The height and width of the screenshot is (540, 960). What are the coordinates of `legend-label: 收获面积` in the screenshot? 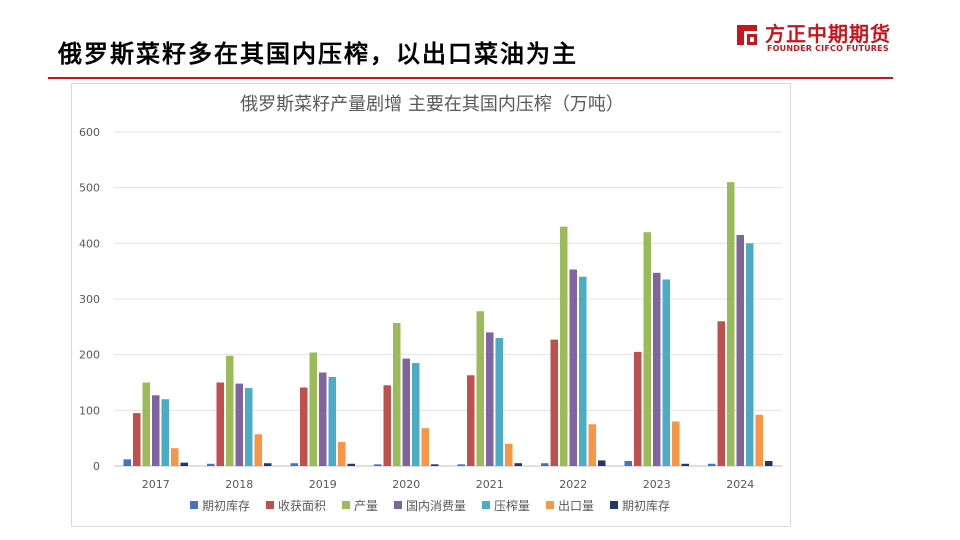 It's located at (302, 506).